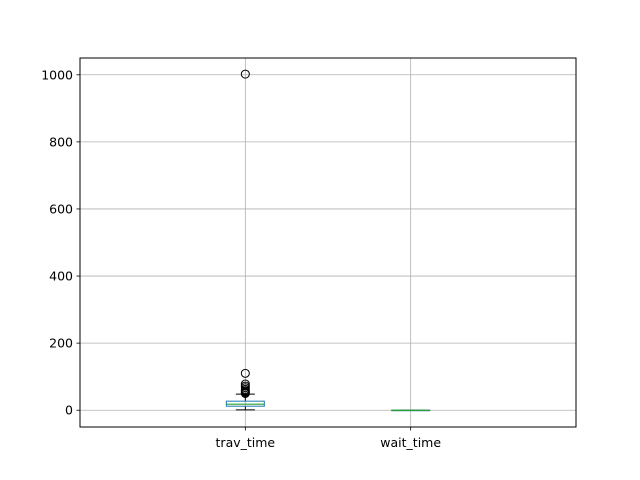 Image resolution: width=640 pixels, height=480 pixels. Describe the element at coordinates (410, 442) in the screenshot. I see `x-tick-label: wait_time` at that location.